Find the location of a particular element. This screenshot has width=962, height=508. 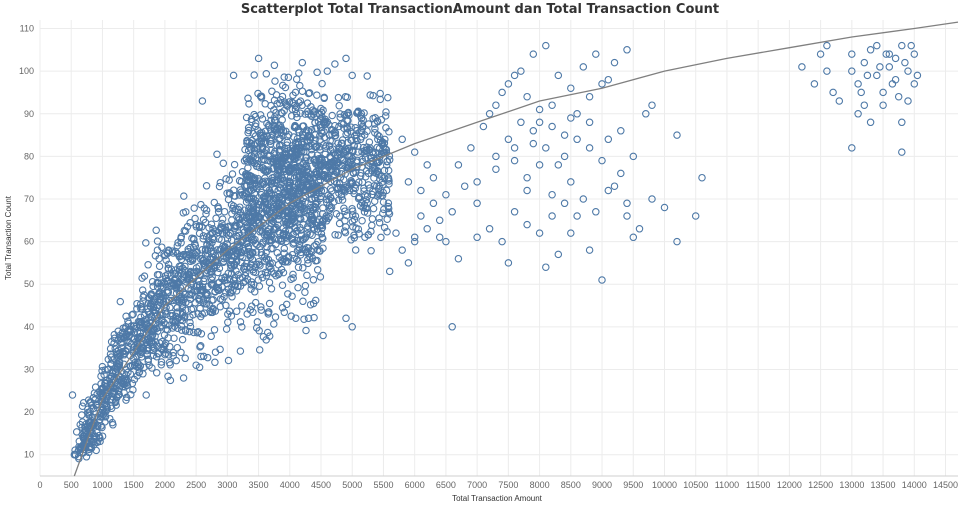

y-tick-label: 20 is located at coordinates (29, 412).